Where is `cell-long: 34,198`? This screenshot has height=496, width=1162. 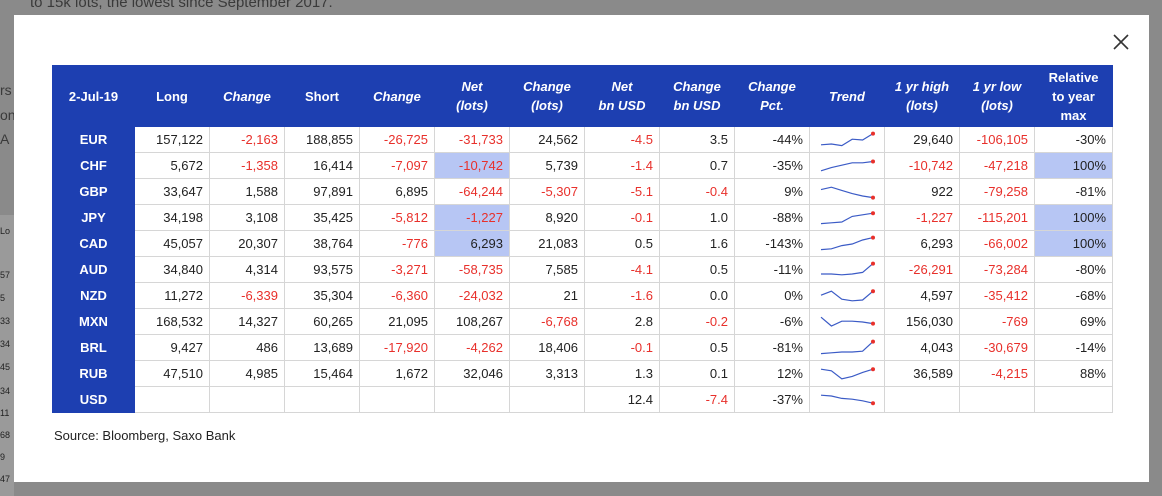 cell-long: 34,198 is located at coordinates (172, 217).